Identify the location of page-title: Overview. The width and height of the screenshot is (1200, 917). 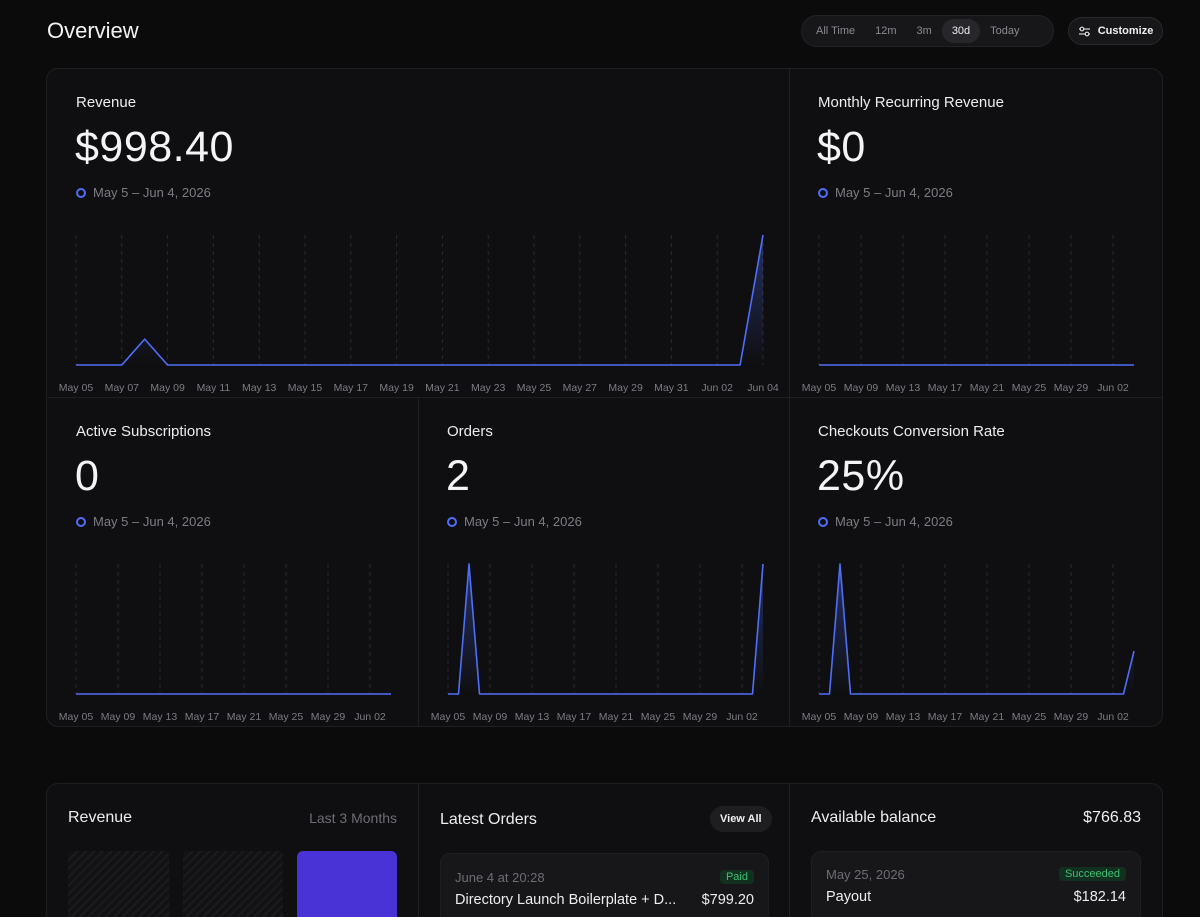
(93, 30).